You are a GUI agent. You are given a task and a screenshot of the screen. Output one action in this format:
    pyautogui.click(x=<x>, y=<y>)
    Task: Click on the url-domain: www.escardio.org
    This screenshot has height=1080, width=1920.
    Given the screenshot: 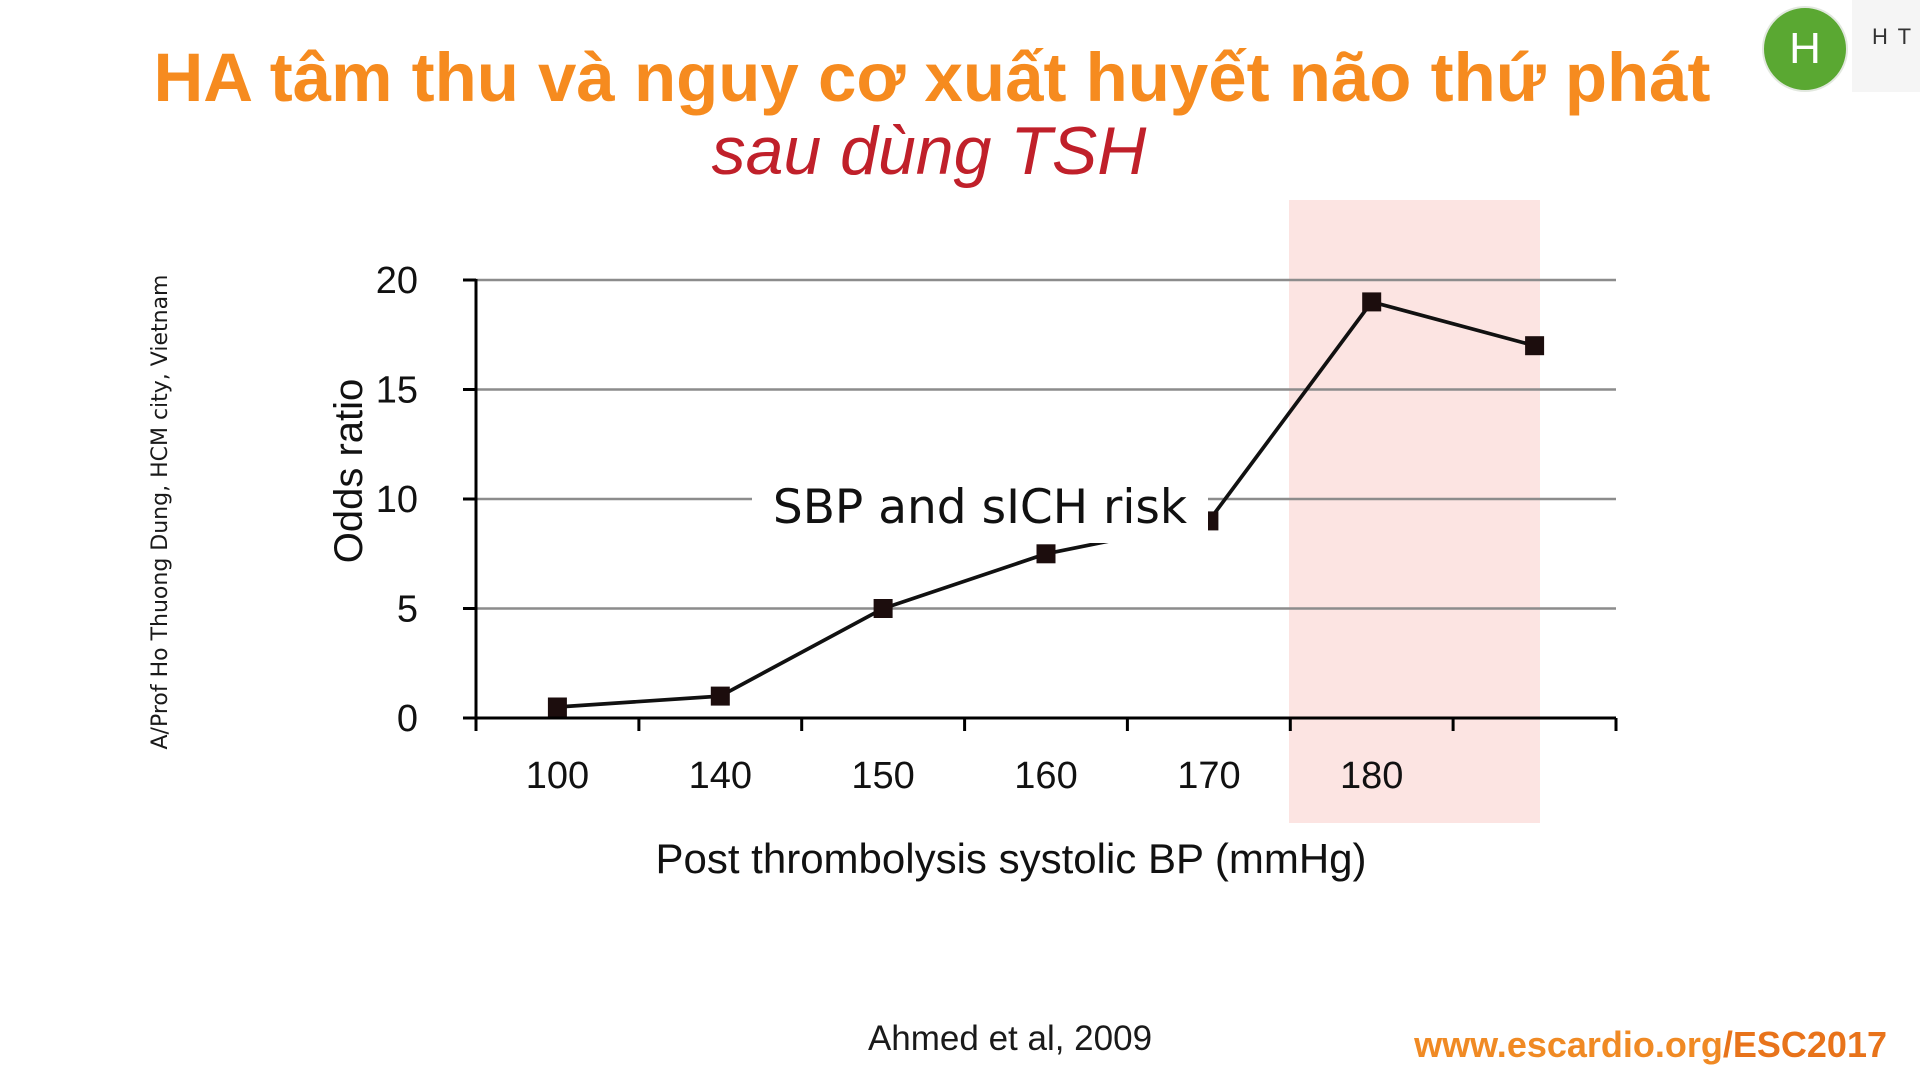 What is the action you would take?
    pyautogui.click(x=1568, y=1044)
    